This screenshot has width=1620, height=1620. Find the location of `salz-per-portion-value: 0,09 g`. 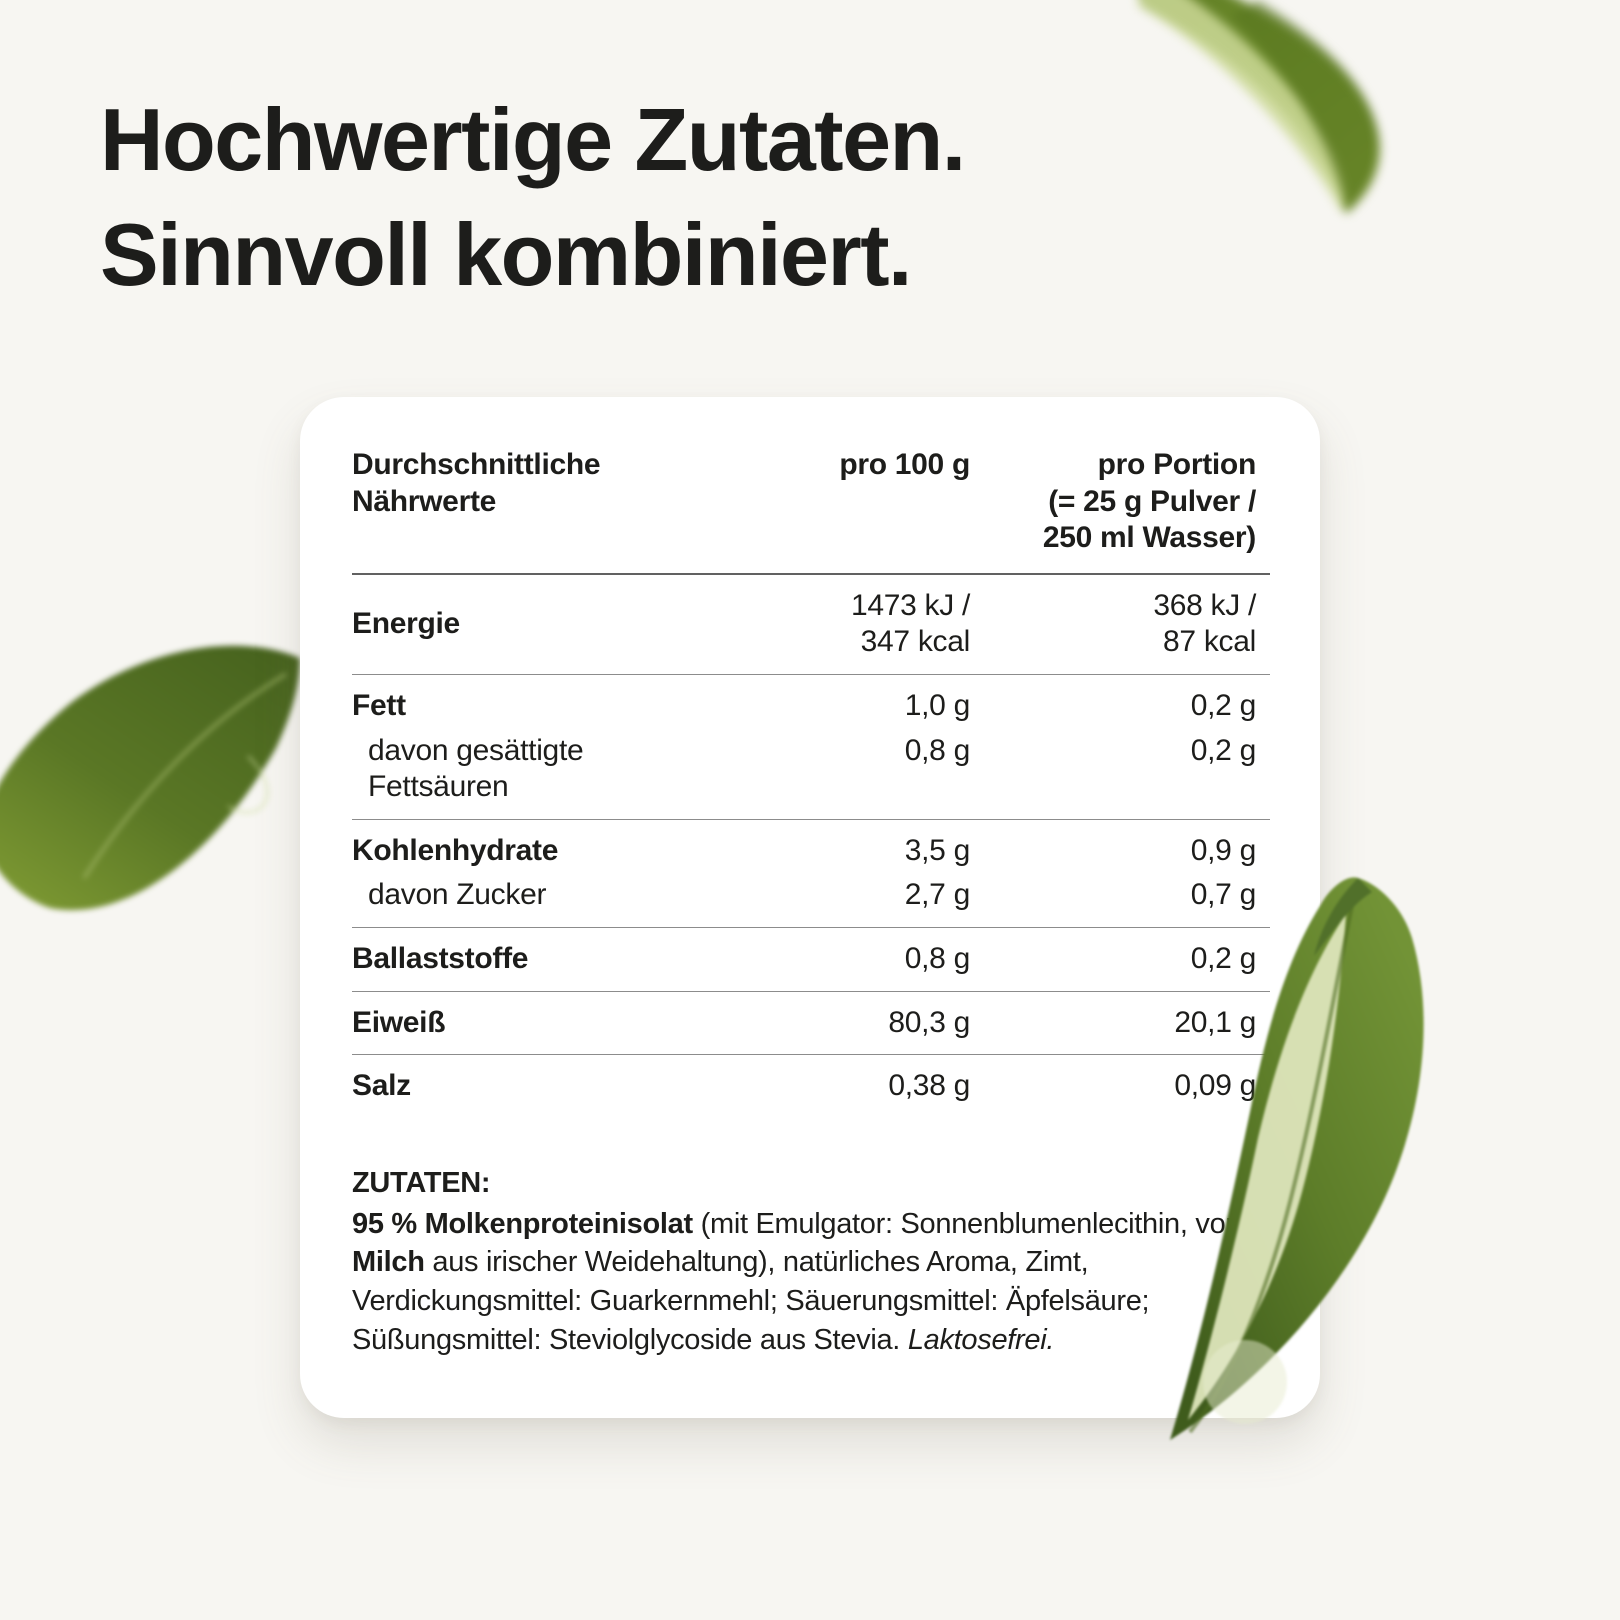

salz-per-portion-value: 0,09 g is located at coordinates (1215, 1086).